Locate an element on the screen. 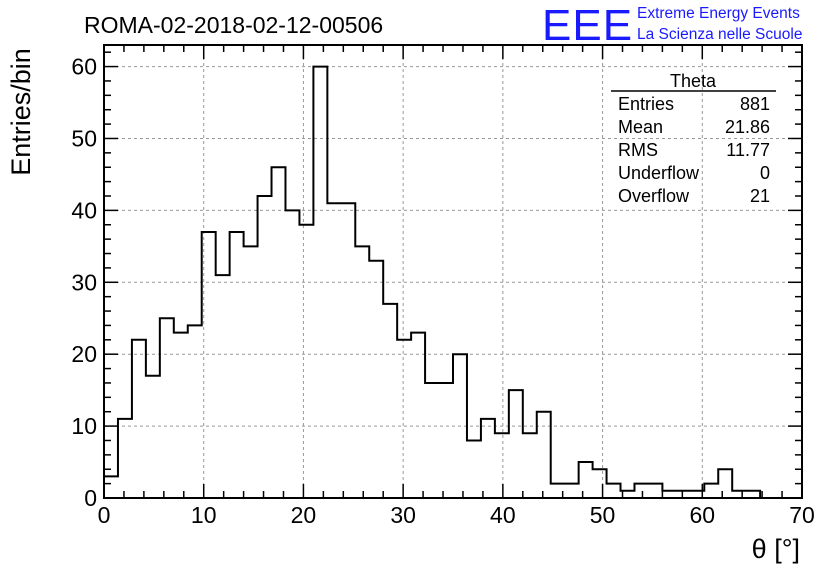  stats-label-mean: Mean is located at coordinates (640, 127).